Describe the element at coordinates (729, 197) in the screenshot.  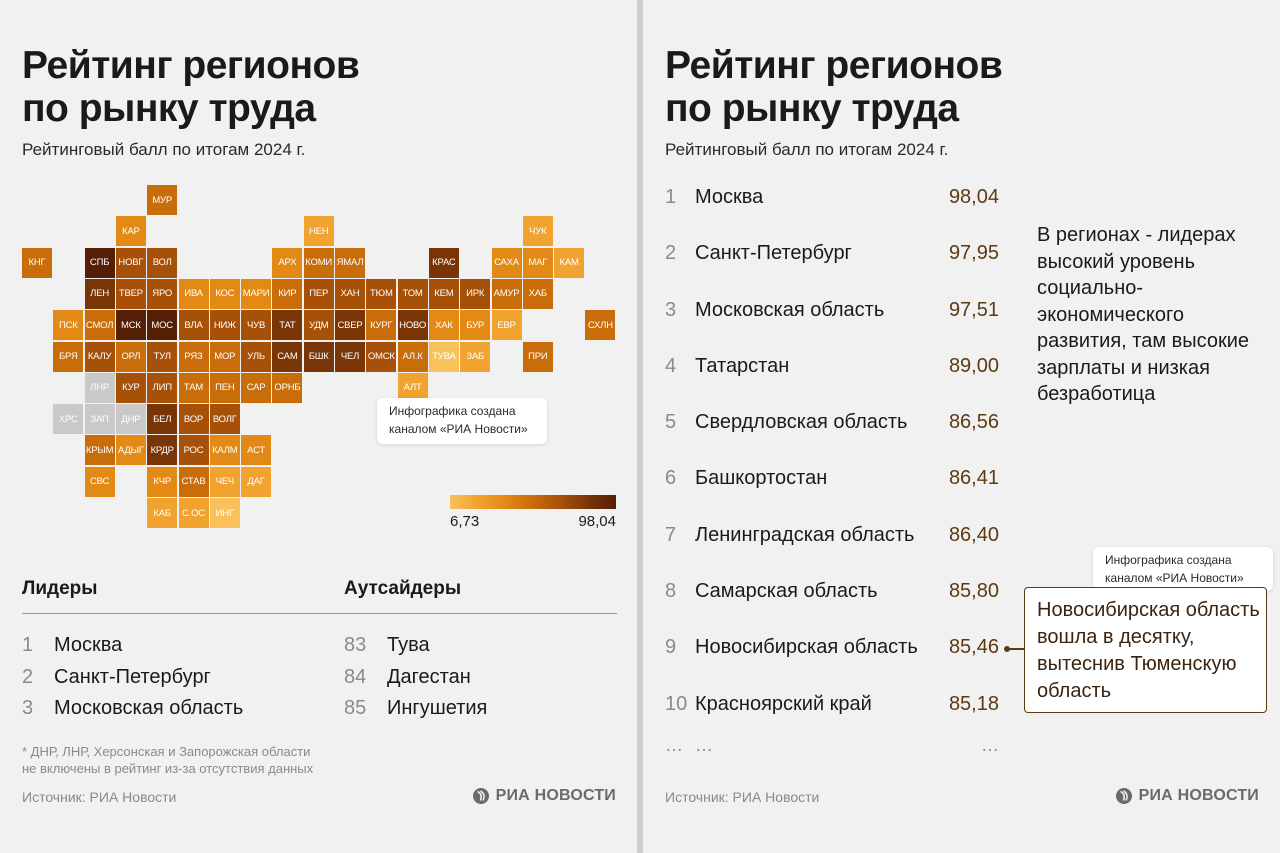
I see `region-name: Москва` at that location.